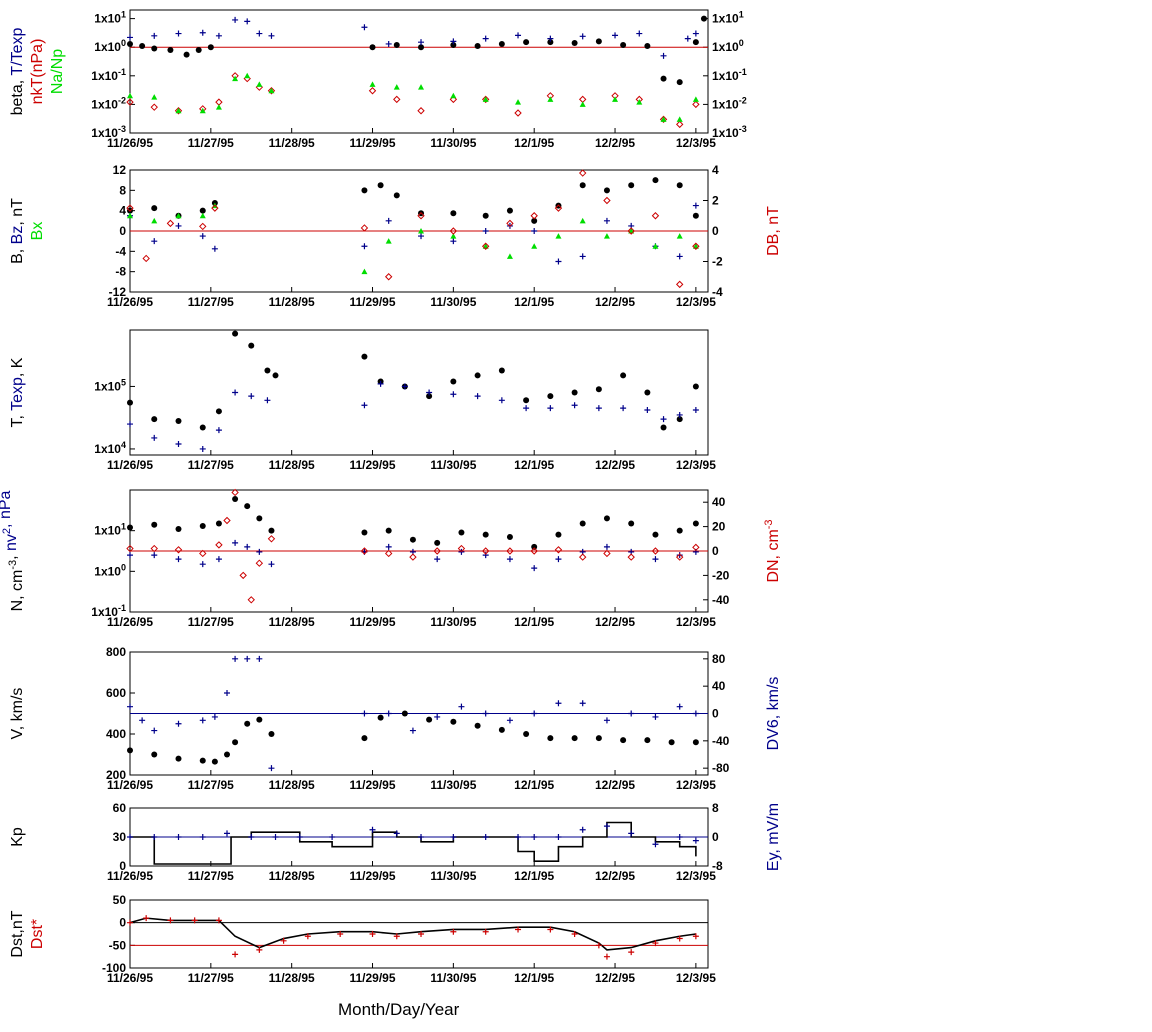 This screenshot has width=1152, height=1032. Describe the element at coordinates (729, 75) in the screenshot. I see `right-tick-label-beta: 1x10⁻¹` at that location.